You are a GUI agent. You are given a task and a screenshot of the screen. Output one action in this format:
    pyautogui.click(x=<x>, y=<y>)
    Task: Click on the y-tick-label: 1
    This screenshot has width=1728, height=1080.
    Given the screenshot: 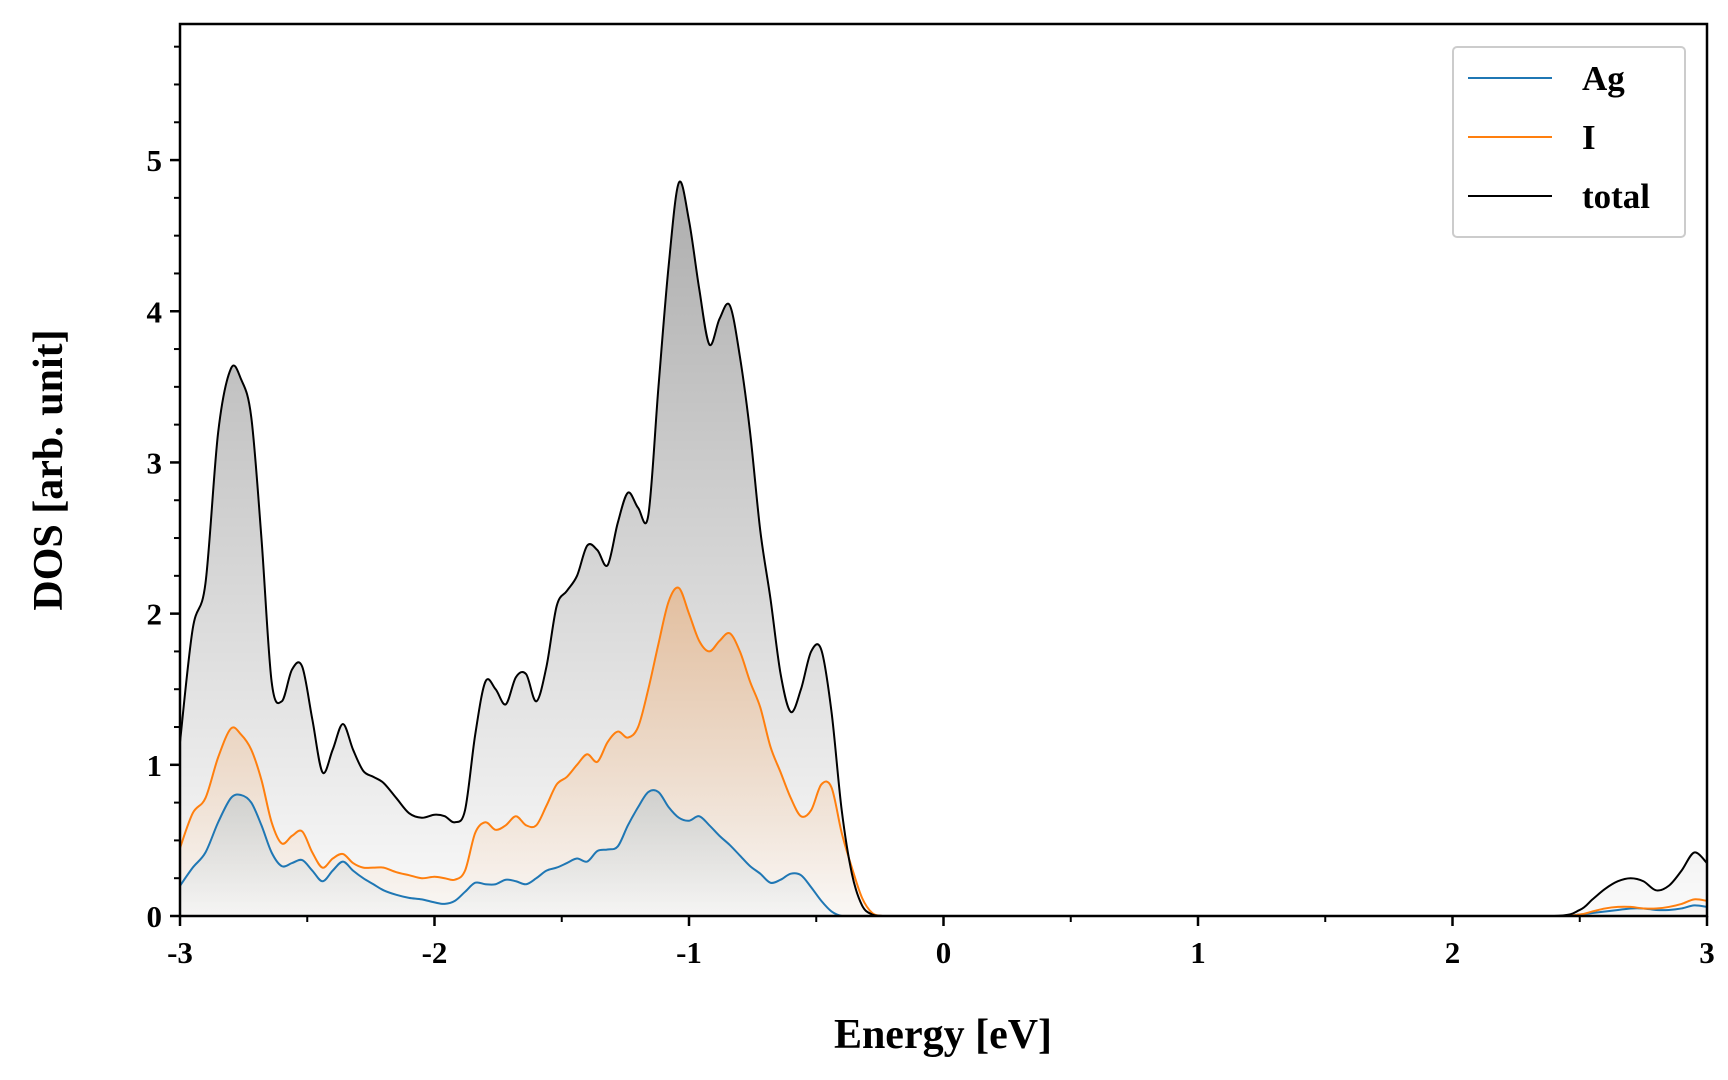 What is the action you would take?
    pyautogui.click(x=155, y=765)
    